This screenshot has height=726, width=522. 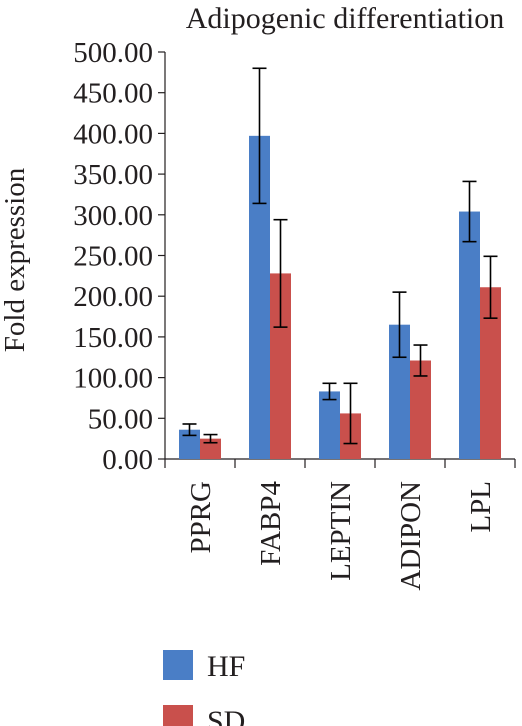 I want to click on bar-sd-pprg, so click(x=210, y=448).